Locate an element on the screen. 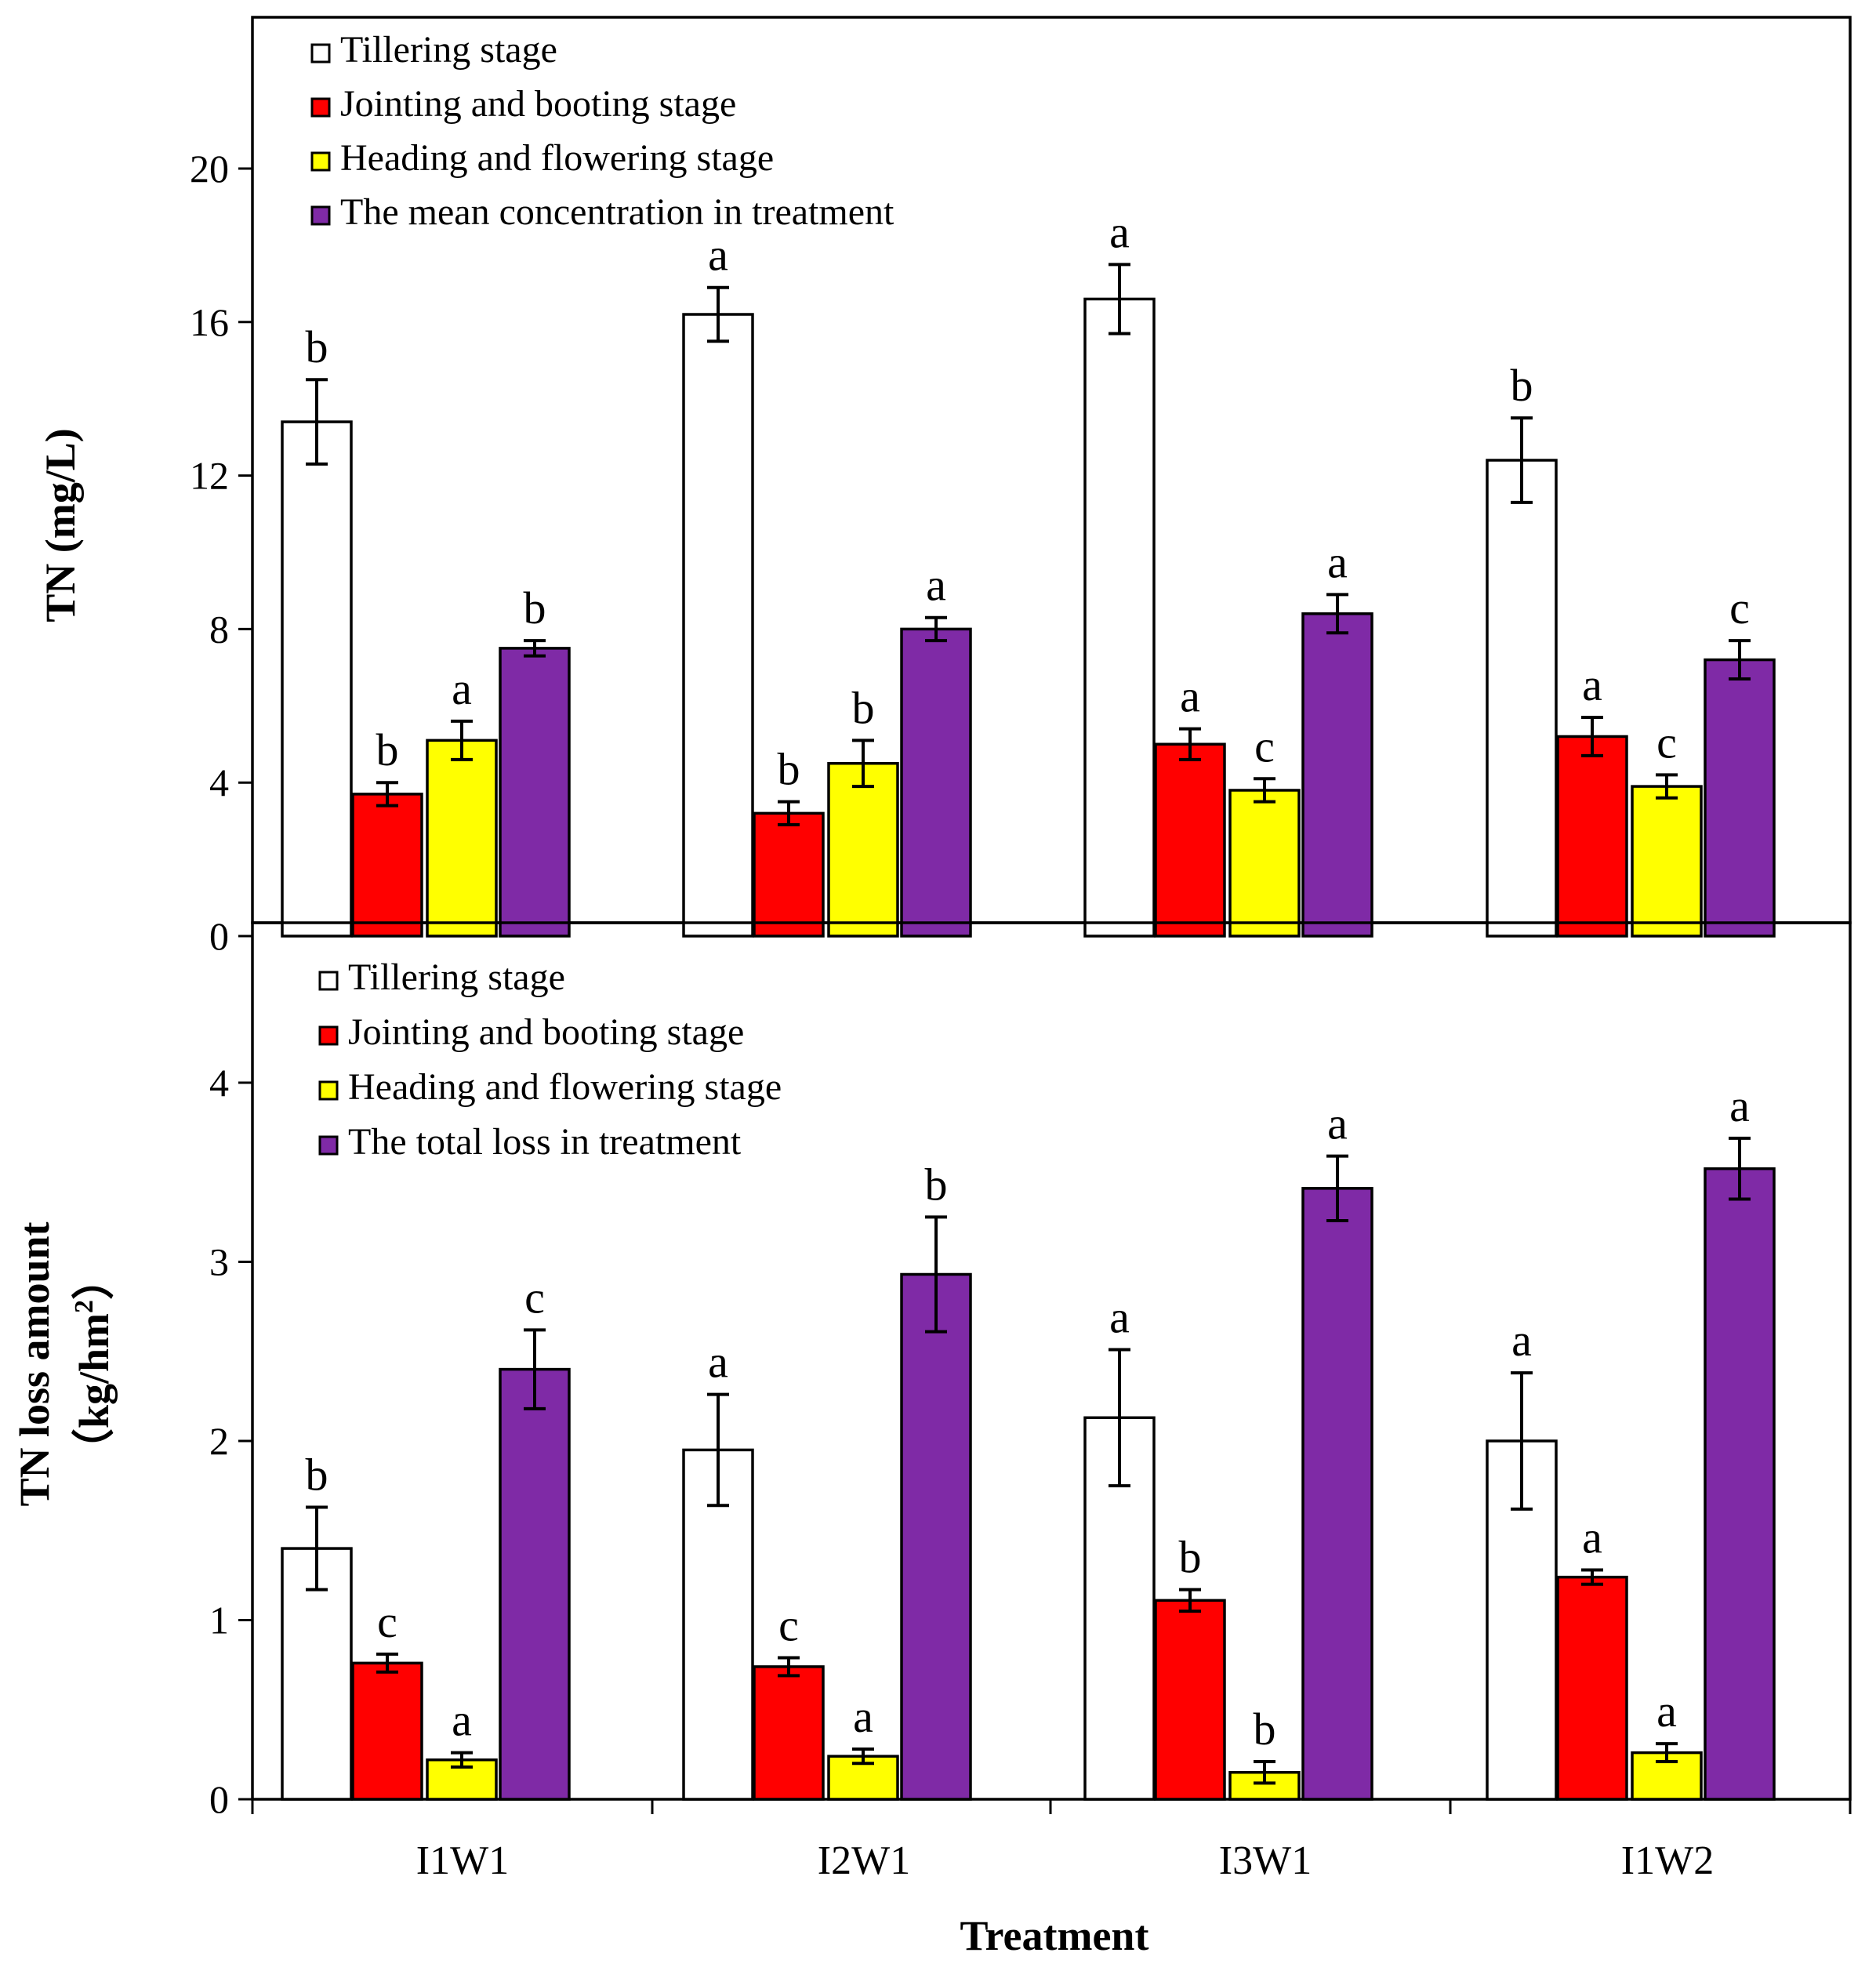 This screenshot has height=1978, width=1876. x-axis-title: Treatment is located at coordinates (1054, 1935).